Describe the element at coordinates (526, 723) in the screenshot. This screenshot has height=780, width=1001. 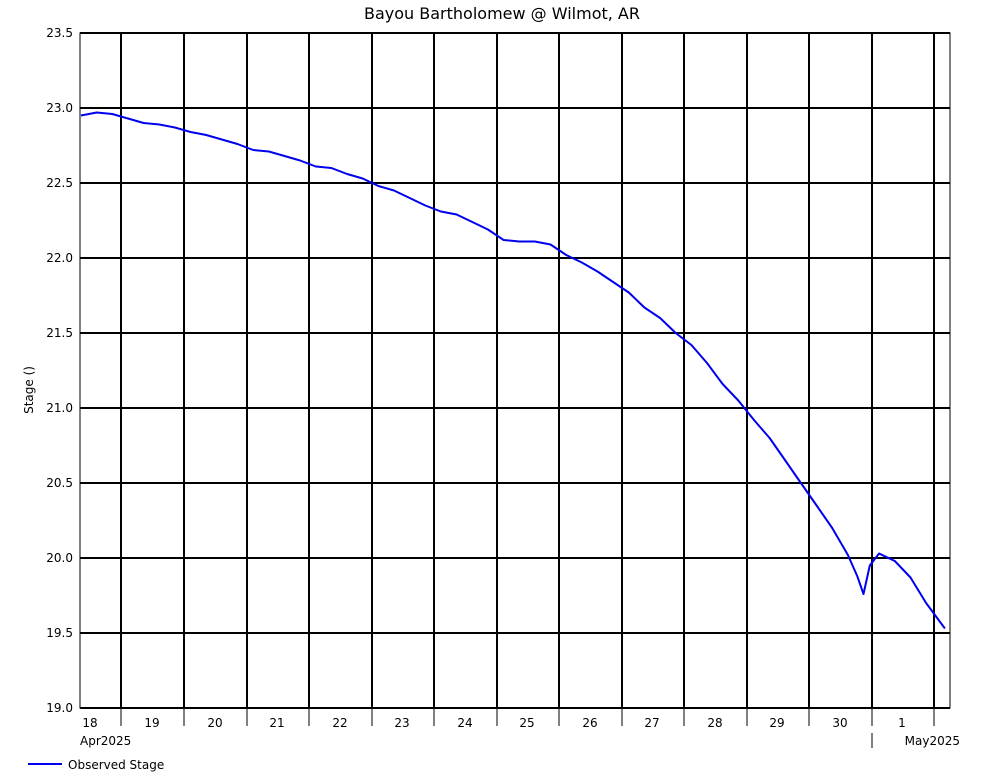
I see `x-tick-label: 25` at that location.